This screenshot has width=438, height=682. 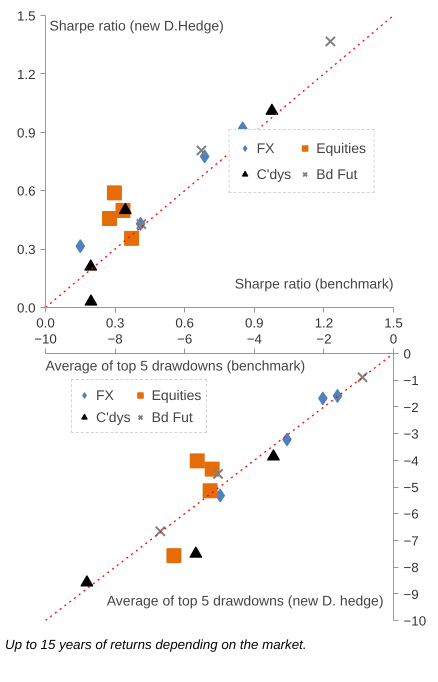 I want to click on x-tick-label: −4, so click(x=254, y=339).